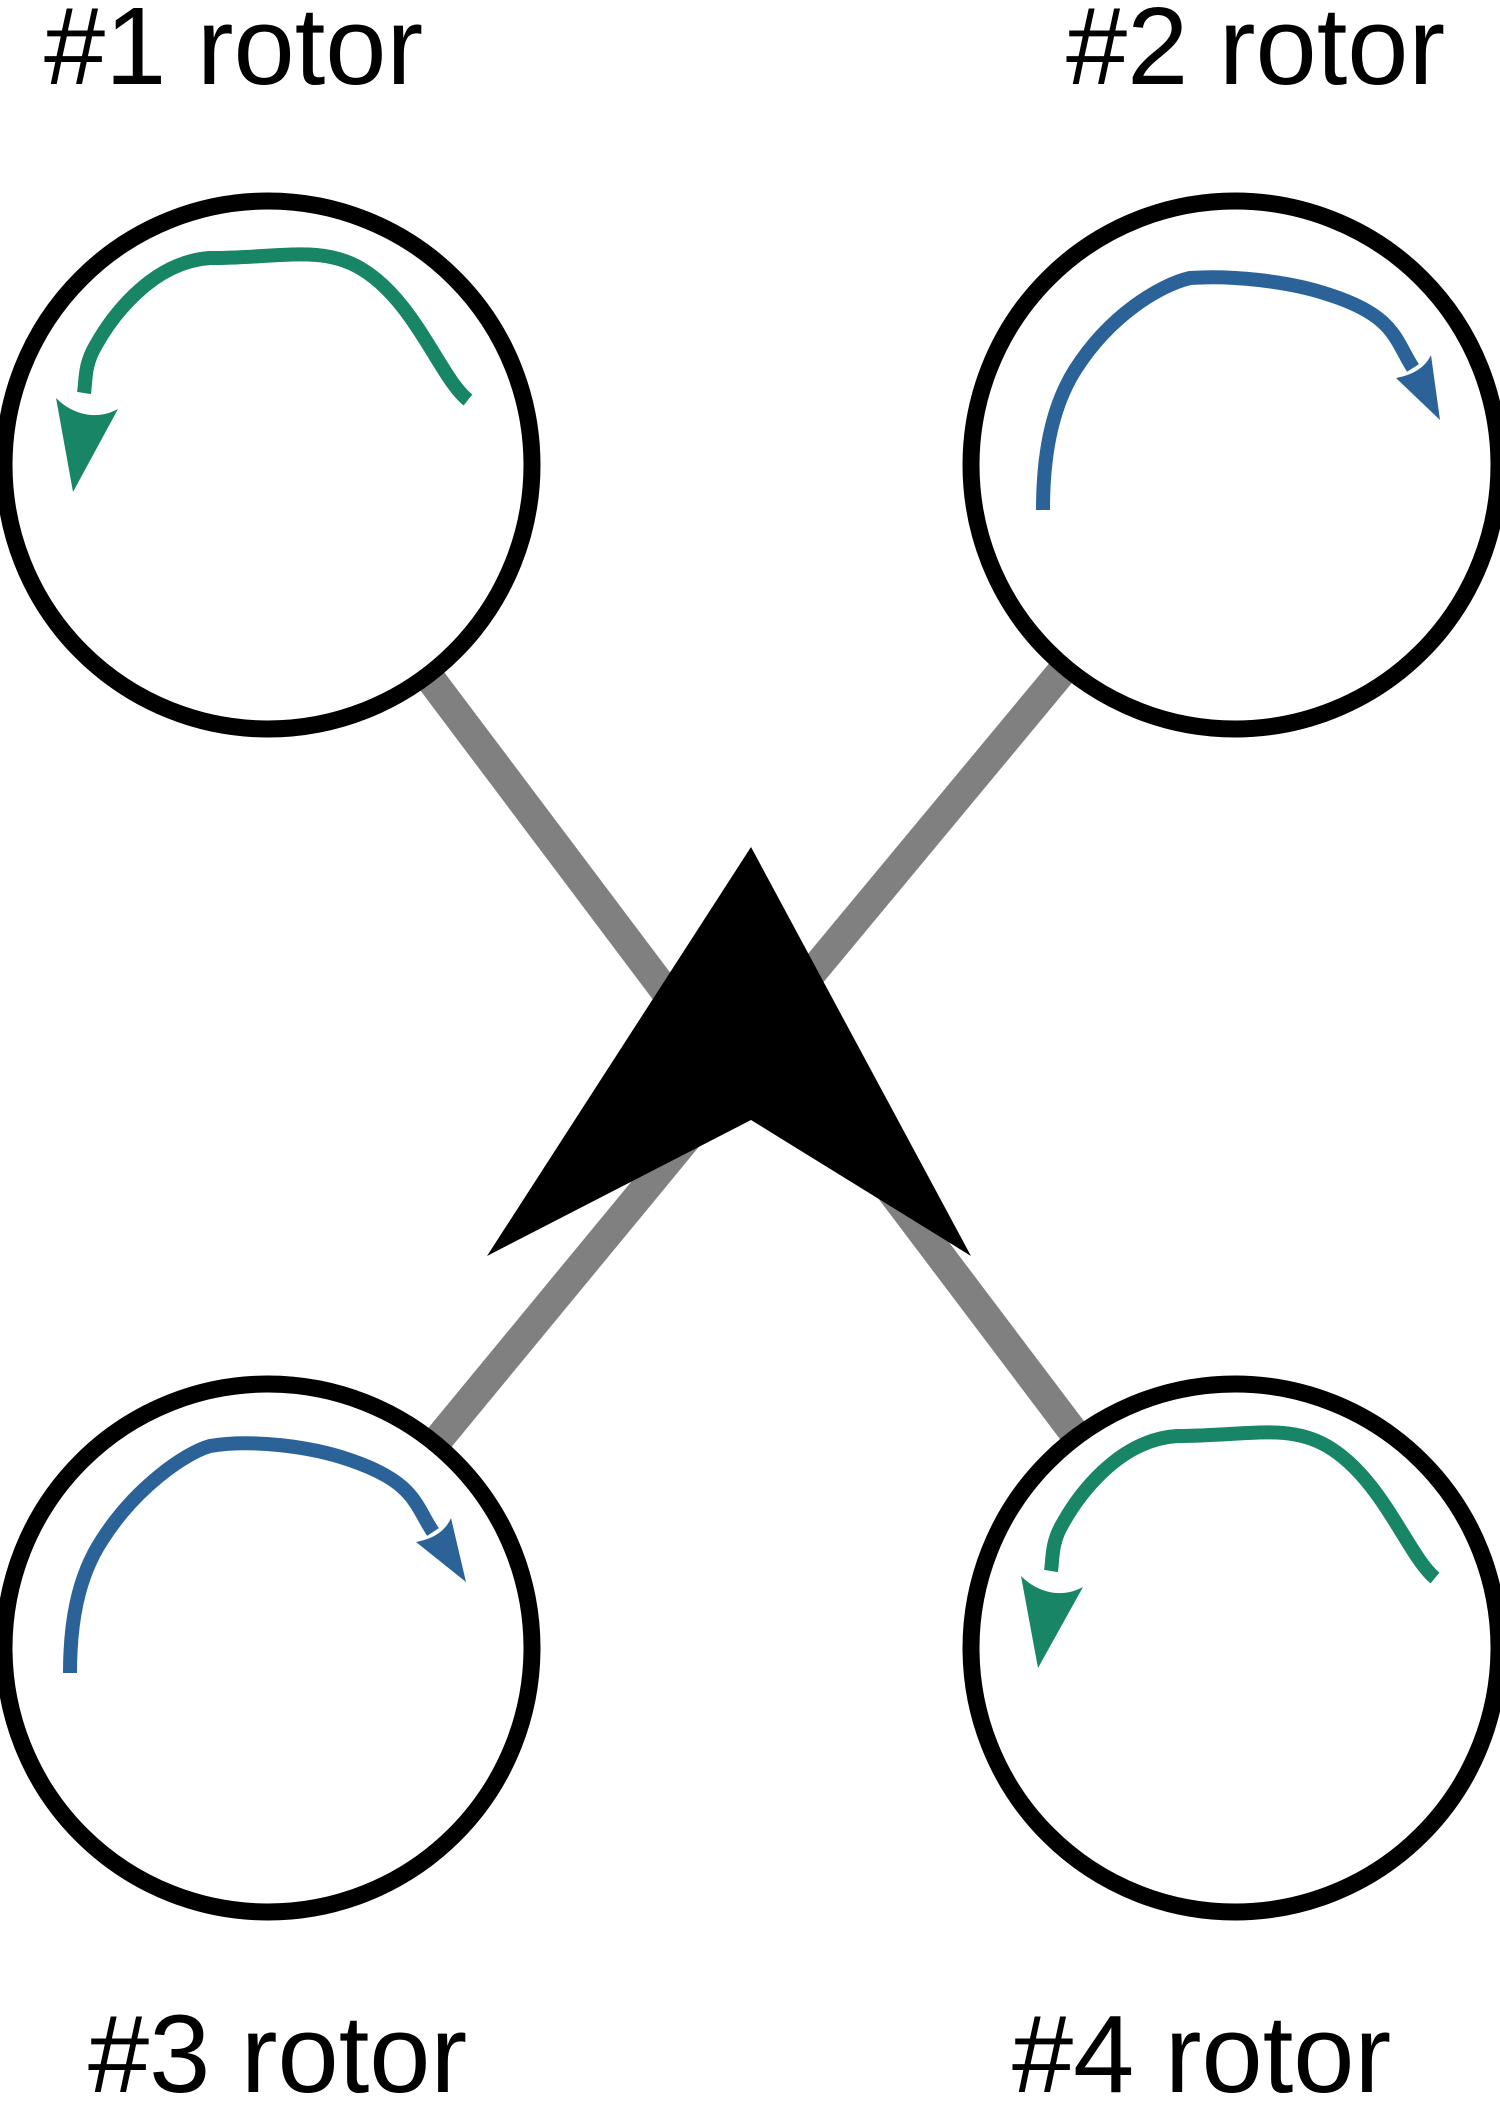  Describe the element at coordinates (275, 326) in the screenshot. I see `rotor-1-spin-arc` at that location.